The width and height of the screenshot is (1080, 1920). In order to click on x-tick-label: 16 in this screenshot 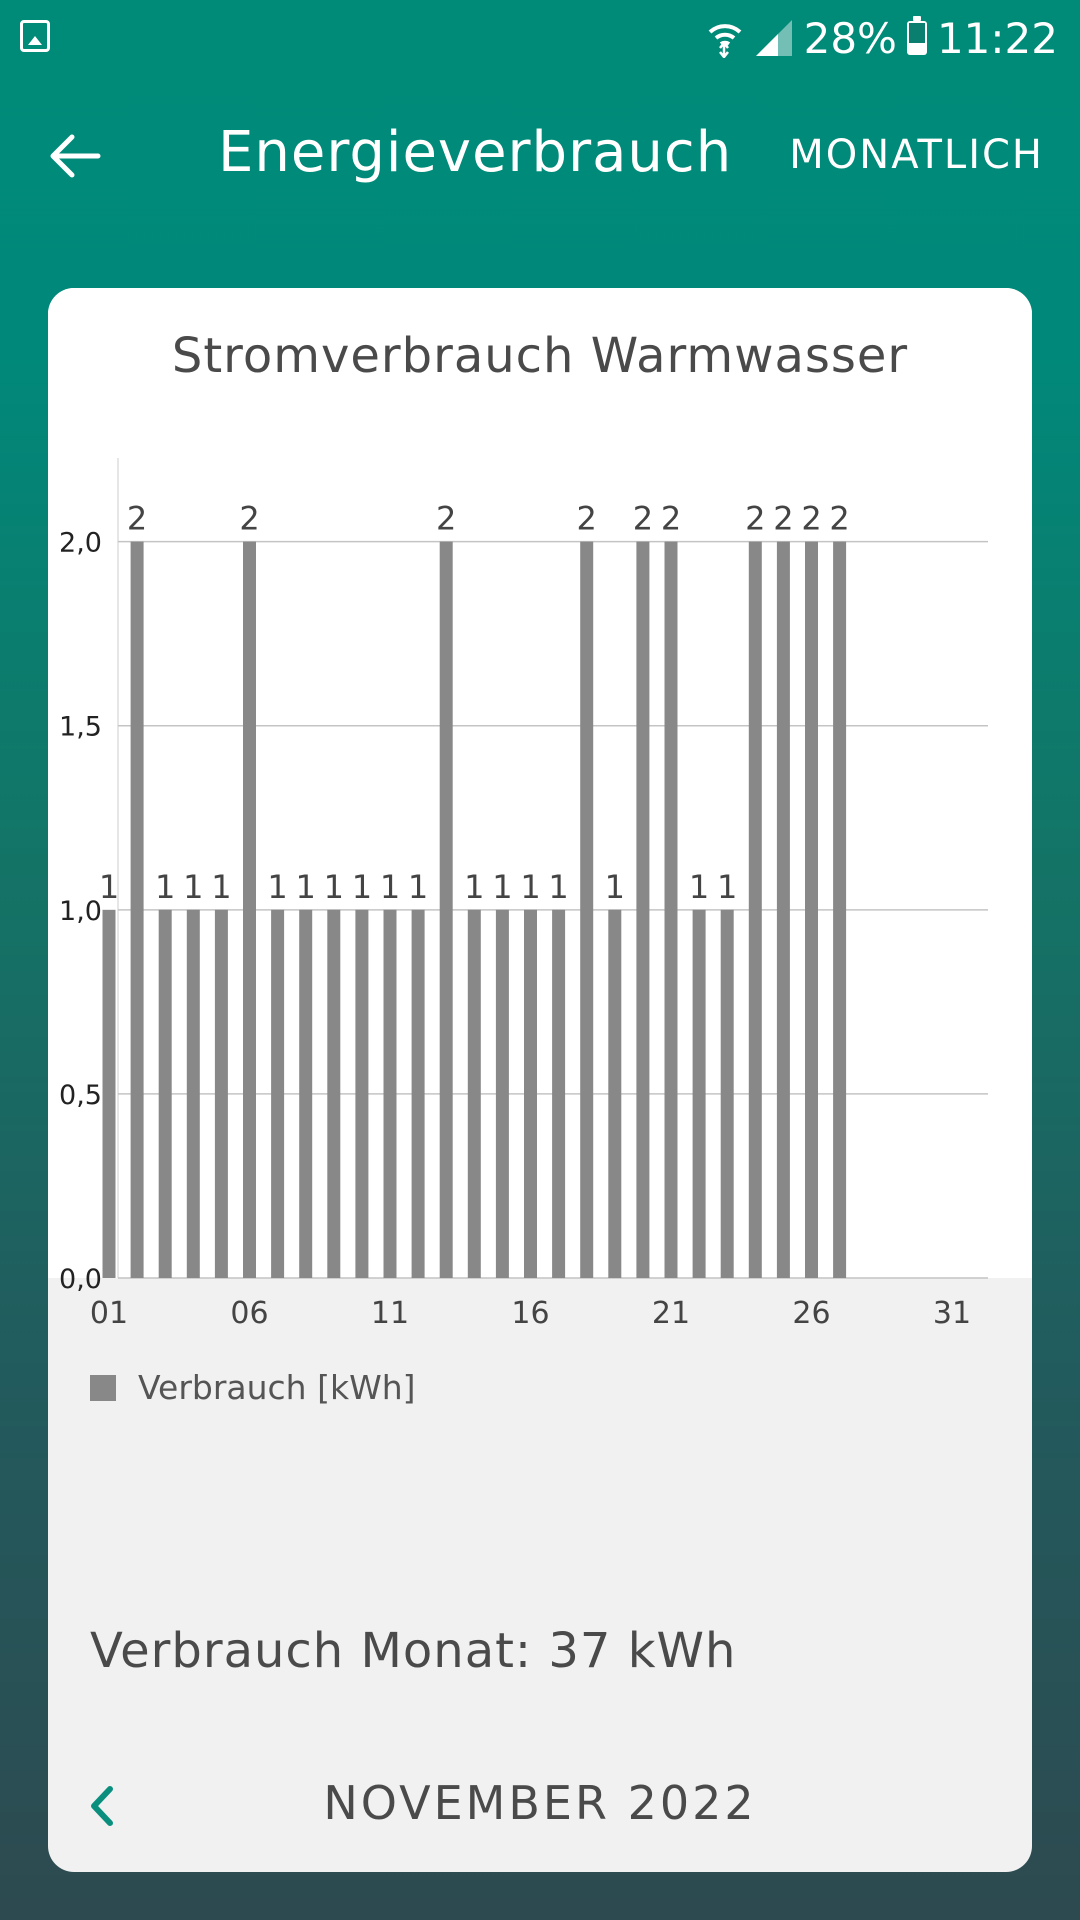, I will do `click(530, 1313)`.